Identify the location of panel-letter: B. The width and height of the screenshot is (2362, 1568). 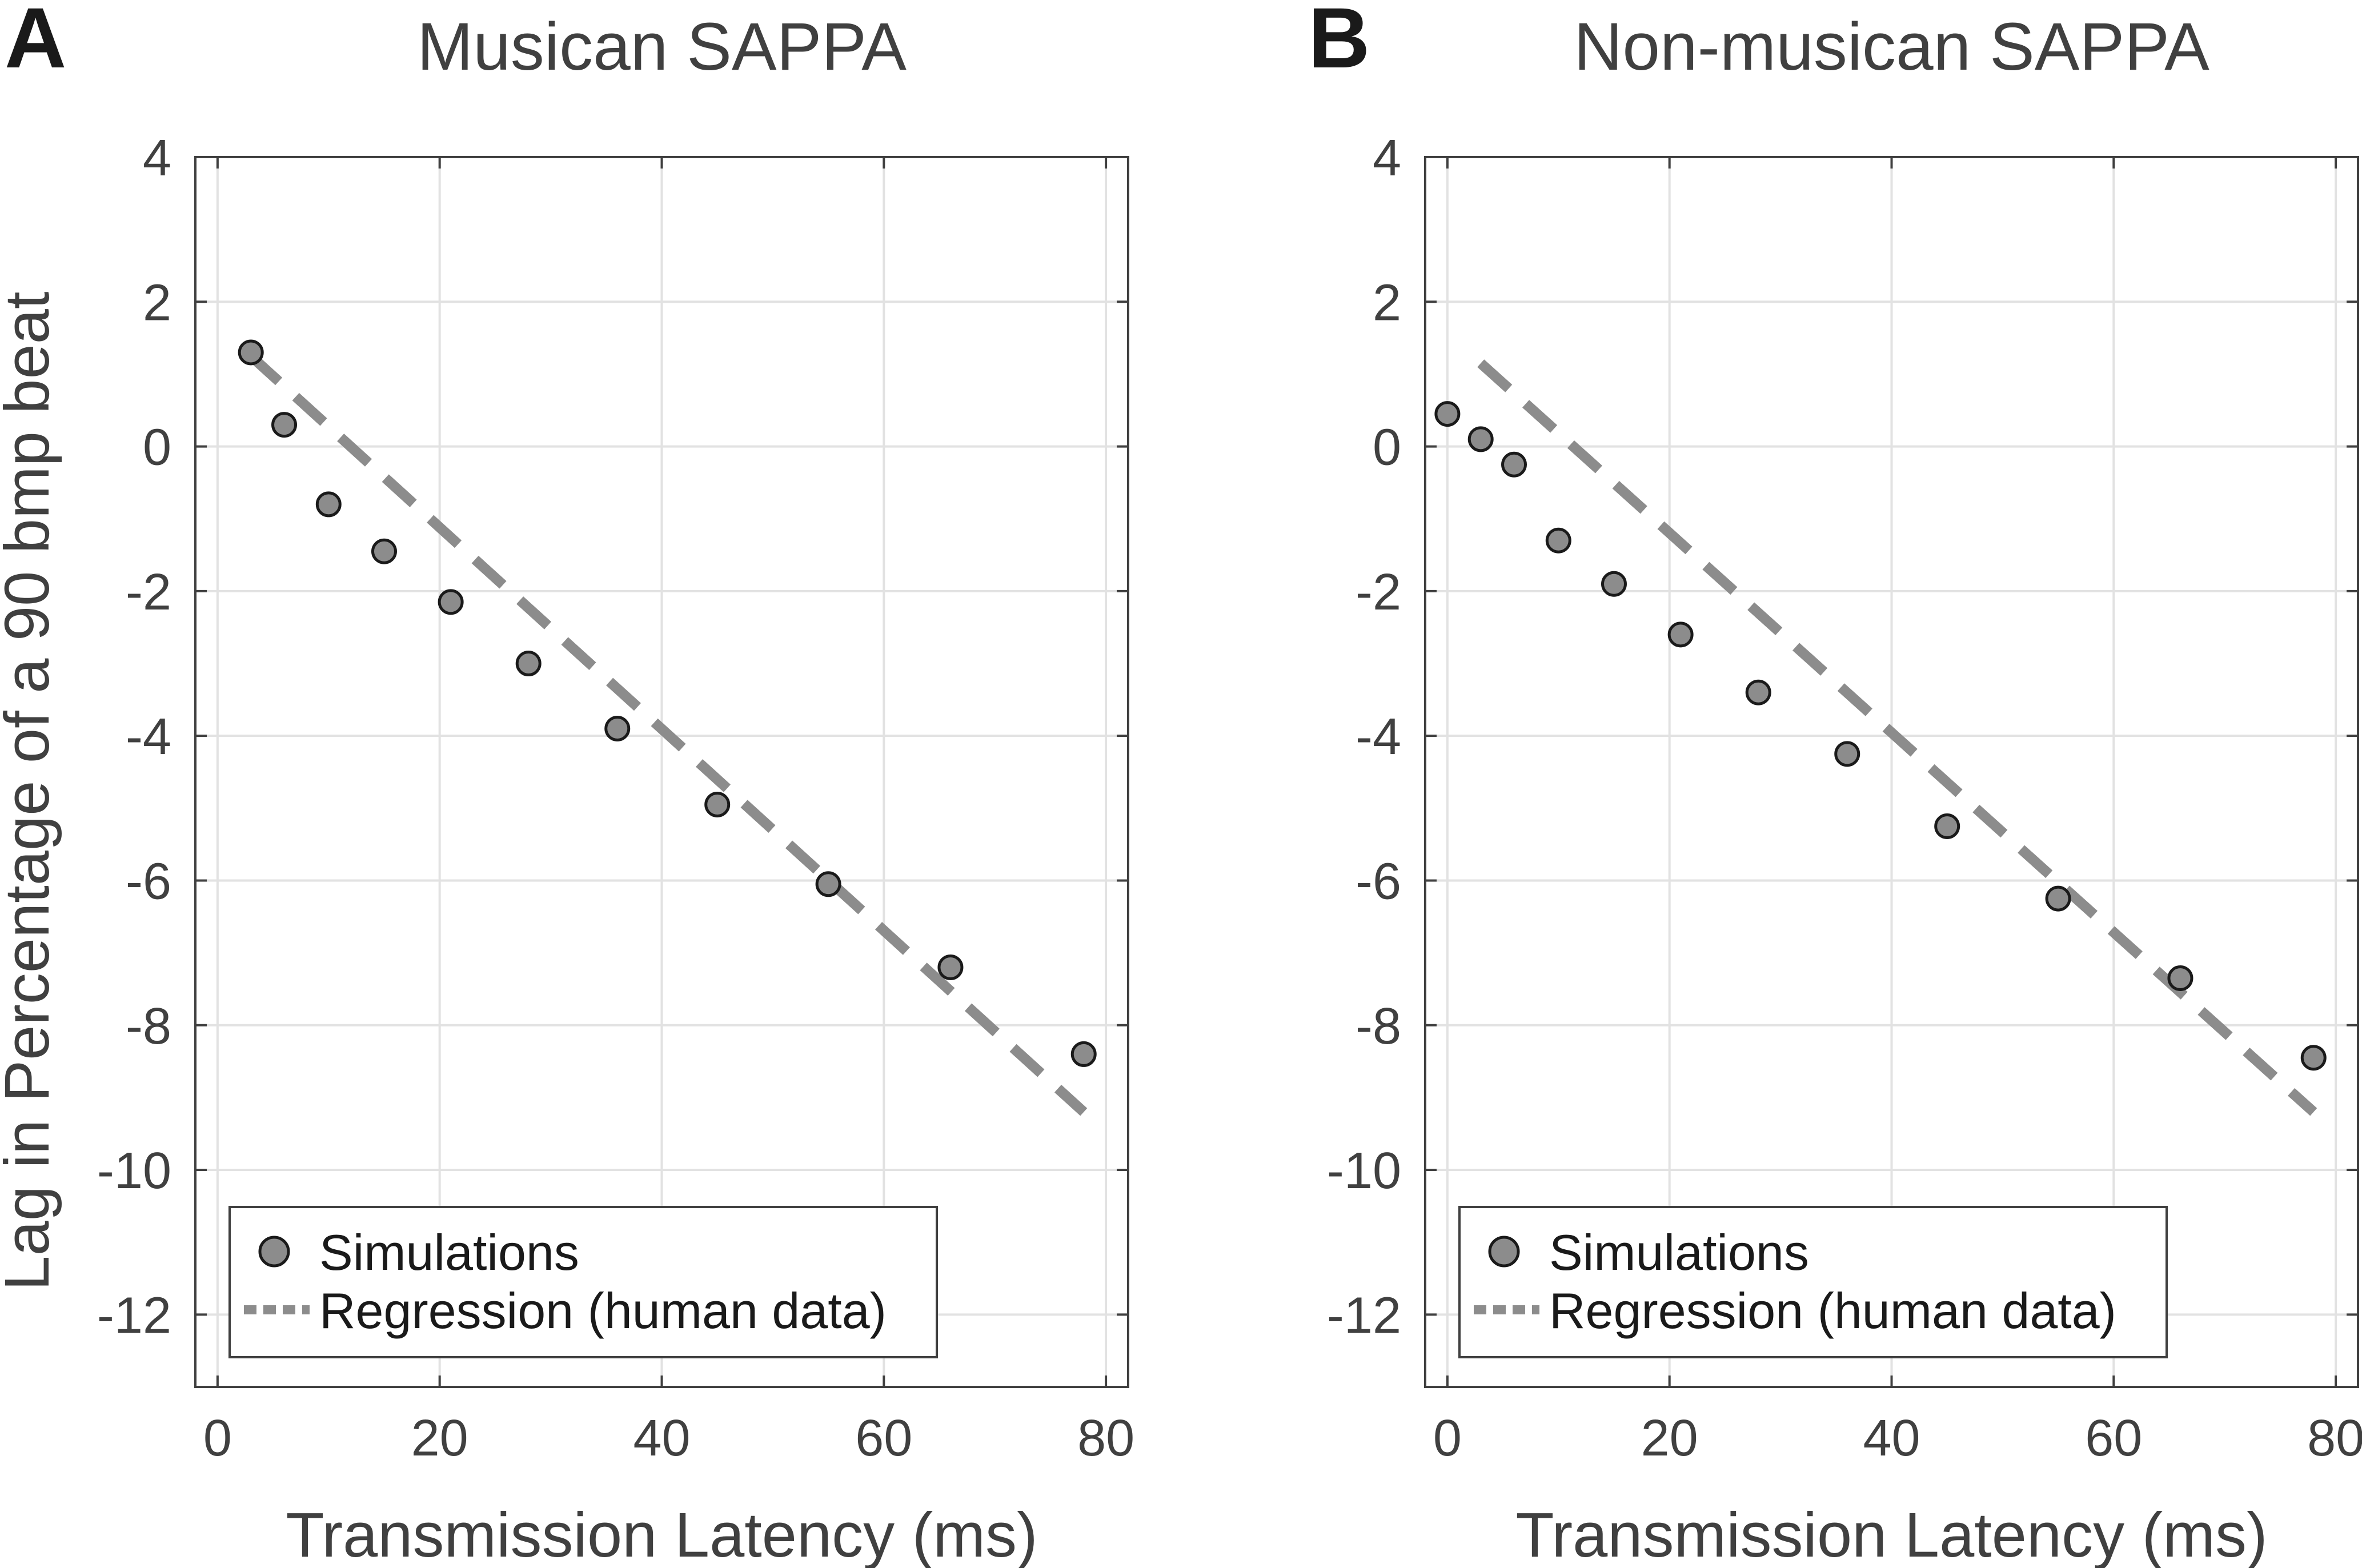
(1339, 43).